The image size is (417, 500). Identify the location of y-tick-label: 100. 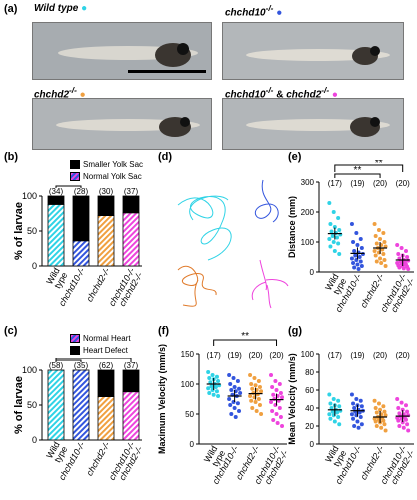
(308, 354).